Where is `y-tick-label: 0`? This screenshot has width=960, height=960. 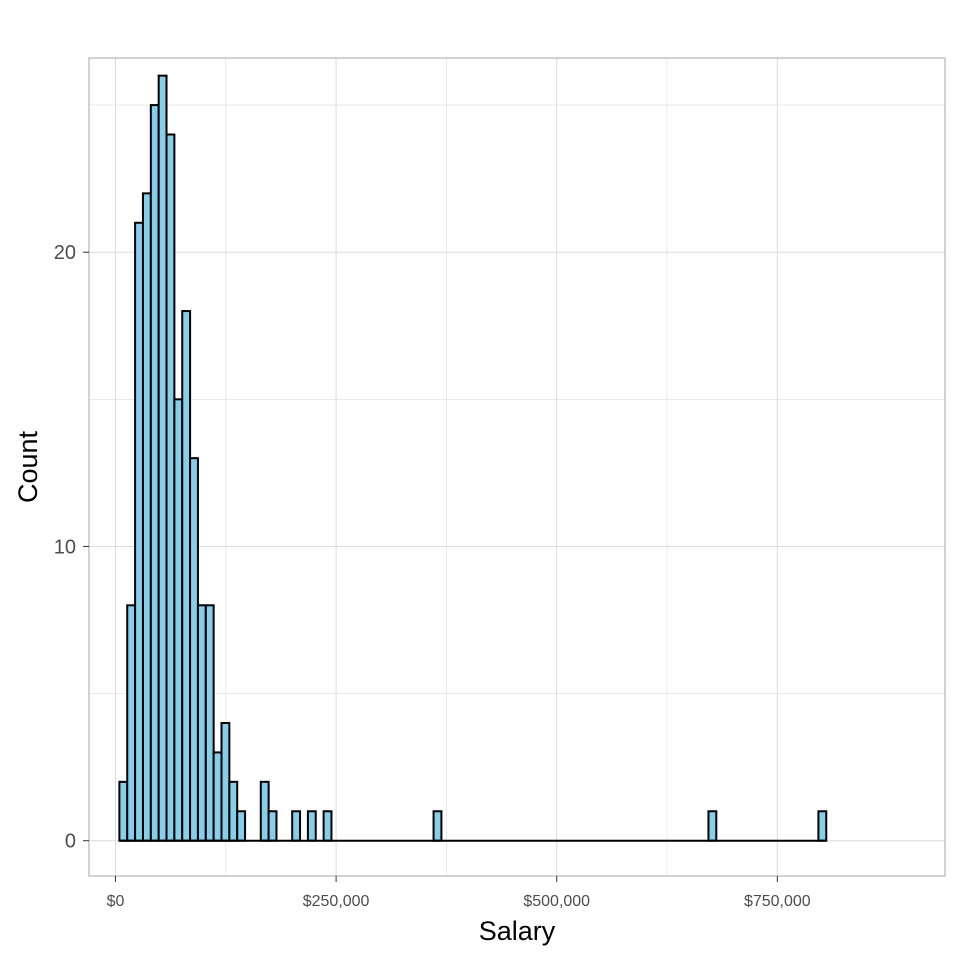 y-tick-label: 0 is located at coordinates (70, 842).